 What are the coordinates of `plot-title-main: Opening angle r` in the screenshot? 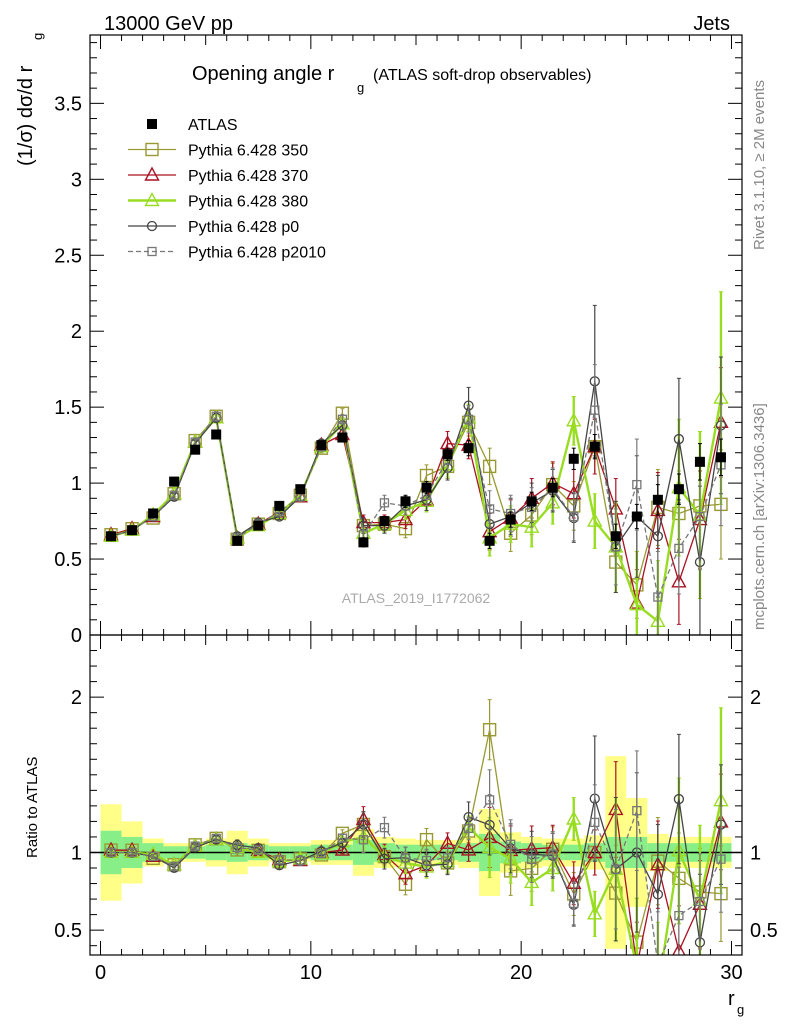 It's located at (263, 74).